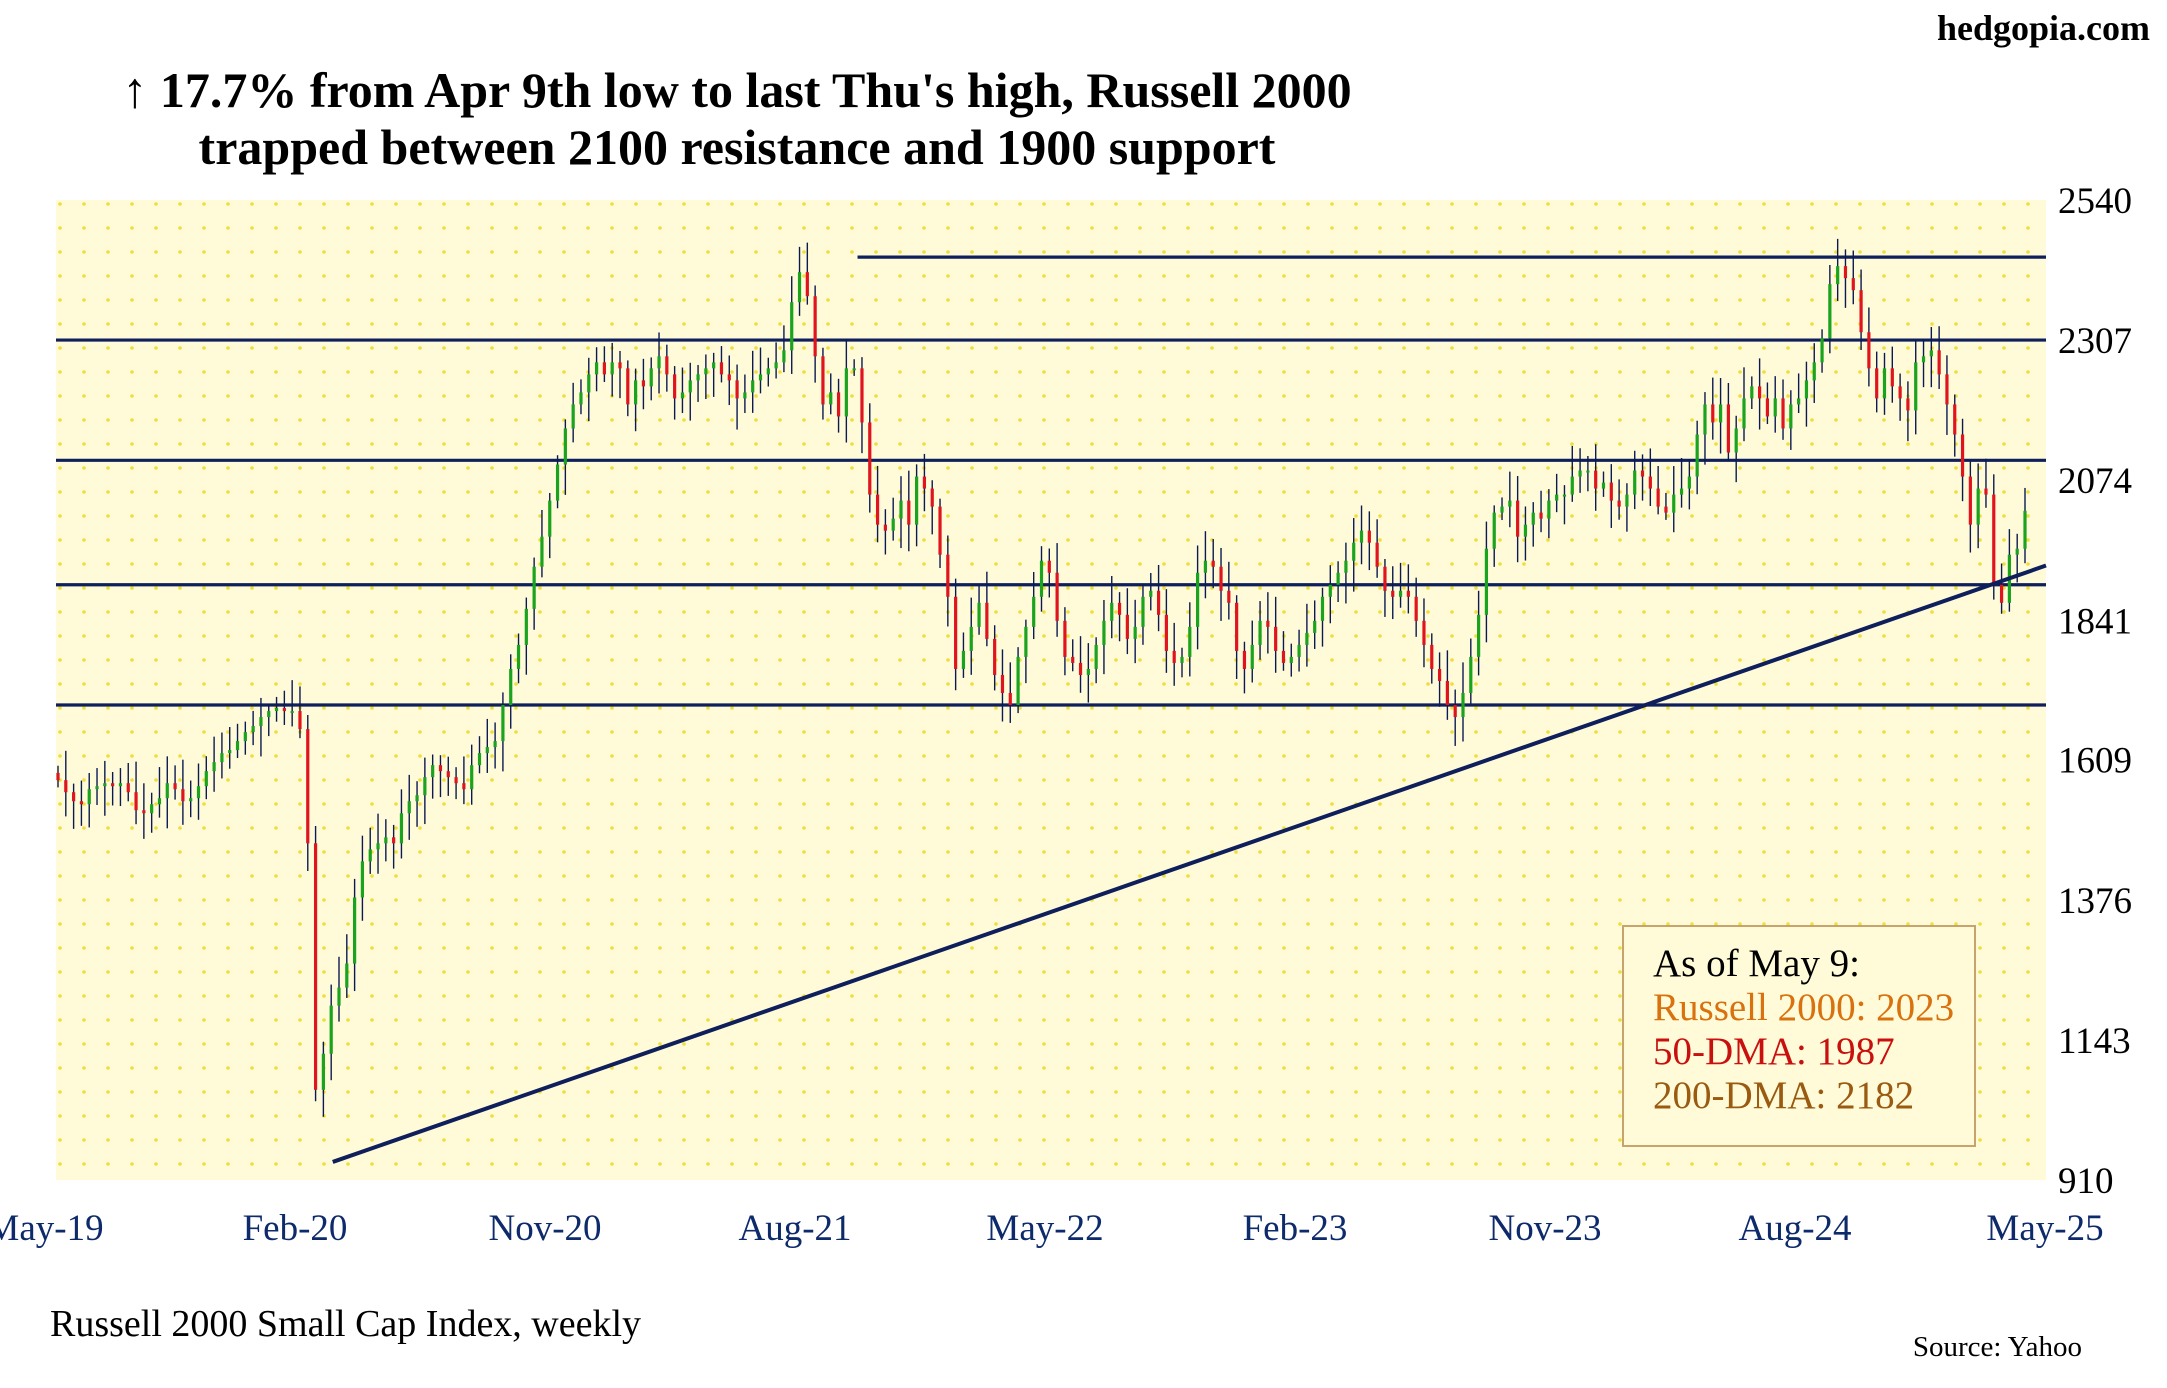  What do you see at coordinates (2095, 481) in the screenshot?
I see `y-tick-label: 2074` at bounding box center [2095, 481].